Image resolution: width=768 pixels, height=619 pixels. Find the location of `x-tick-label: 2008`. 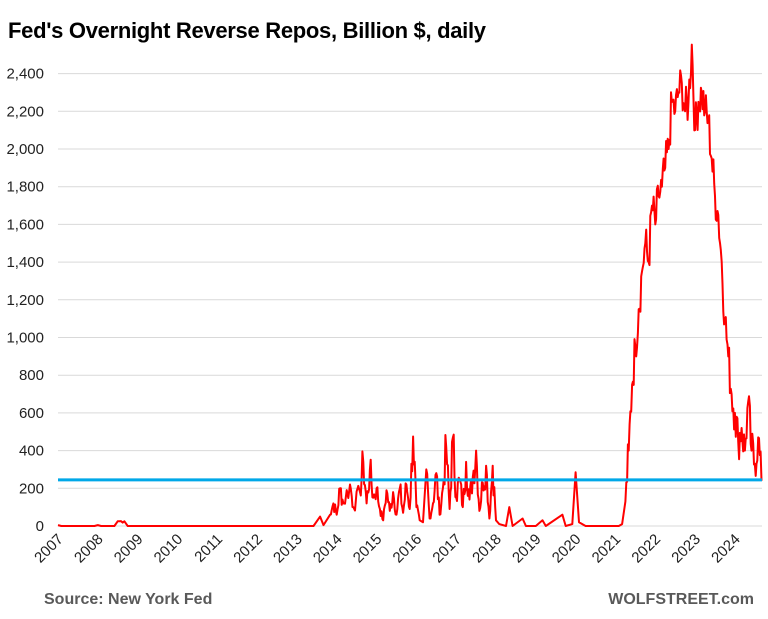

x-tick-label: 2008 is located at coordinates (89, 549).